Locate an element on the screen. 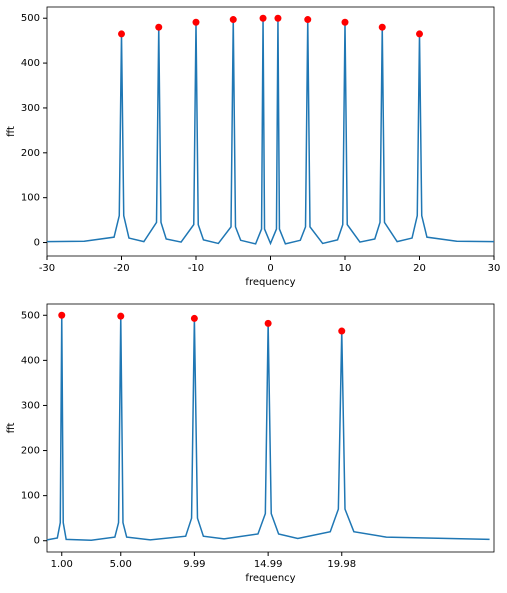 The width and height of the screenshot is (507, 593). x-tick-label: 19.98 is located at coordinates (341, 564).